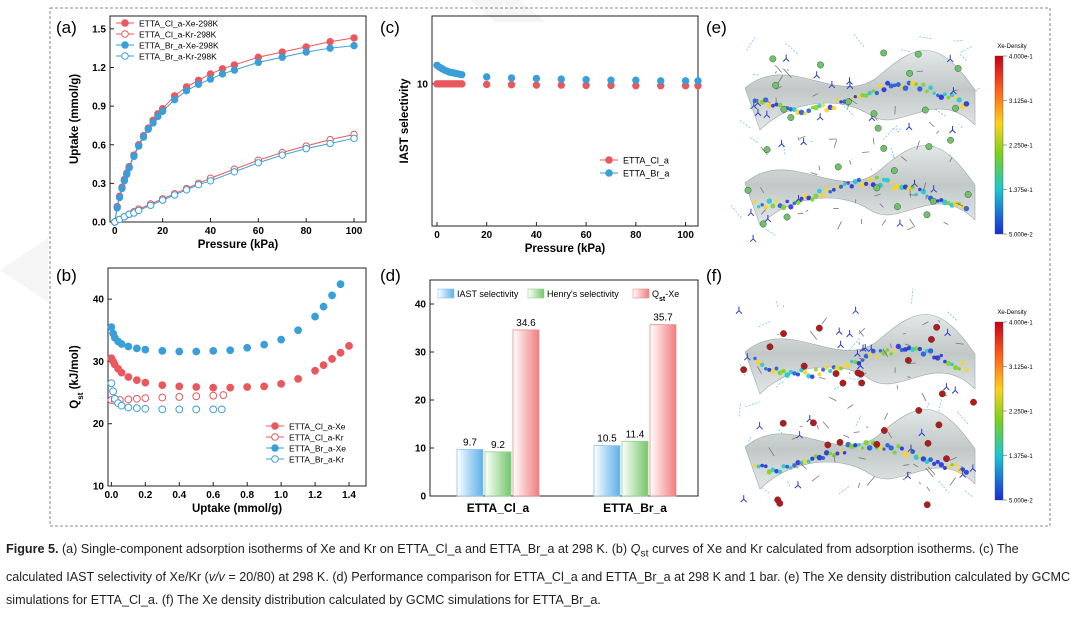 The image size is (1080, 620). What do you see at coordinates (1021, 191) in the screenshot?
I see `colorbar-tick-label: 1.375e-1` at bounding box center [1021, 191].